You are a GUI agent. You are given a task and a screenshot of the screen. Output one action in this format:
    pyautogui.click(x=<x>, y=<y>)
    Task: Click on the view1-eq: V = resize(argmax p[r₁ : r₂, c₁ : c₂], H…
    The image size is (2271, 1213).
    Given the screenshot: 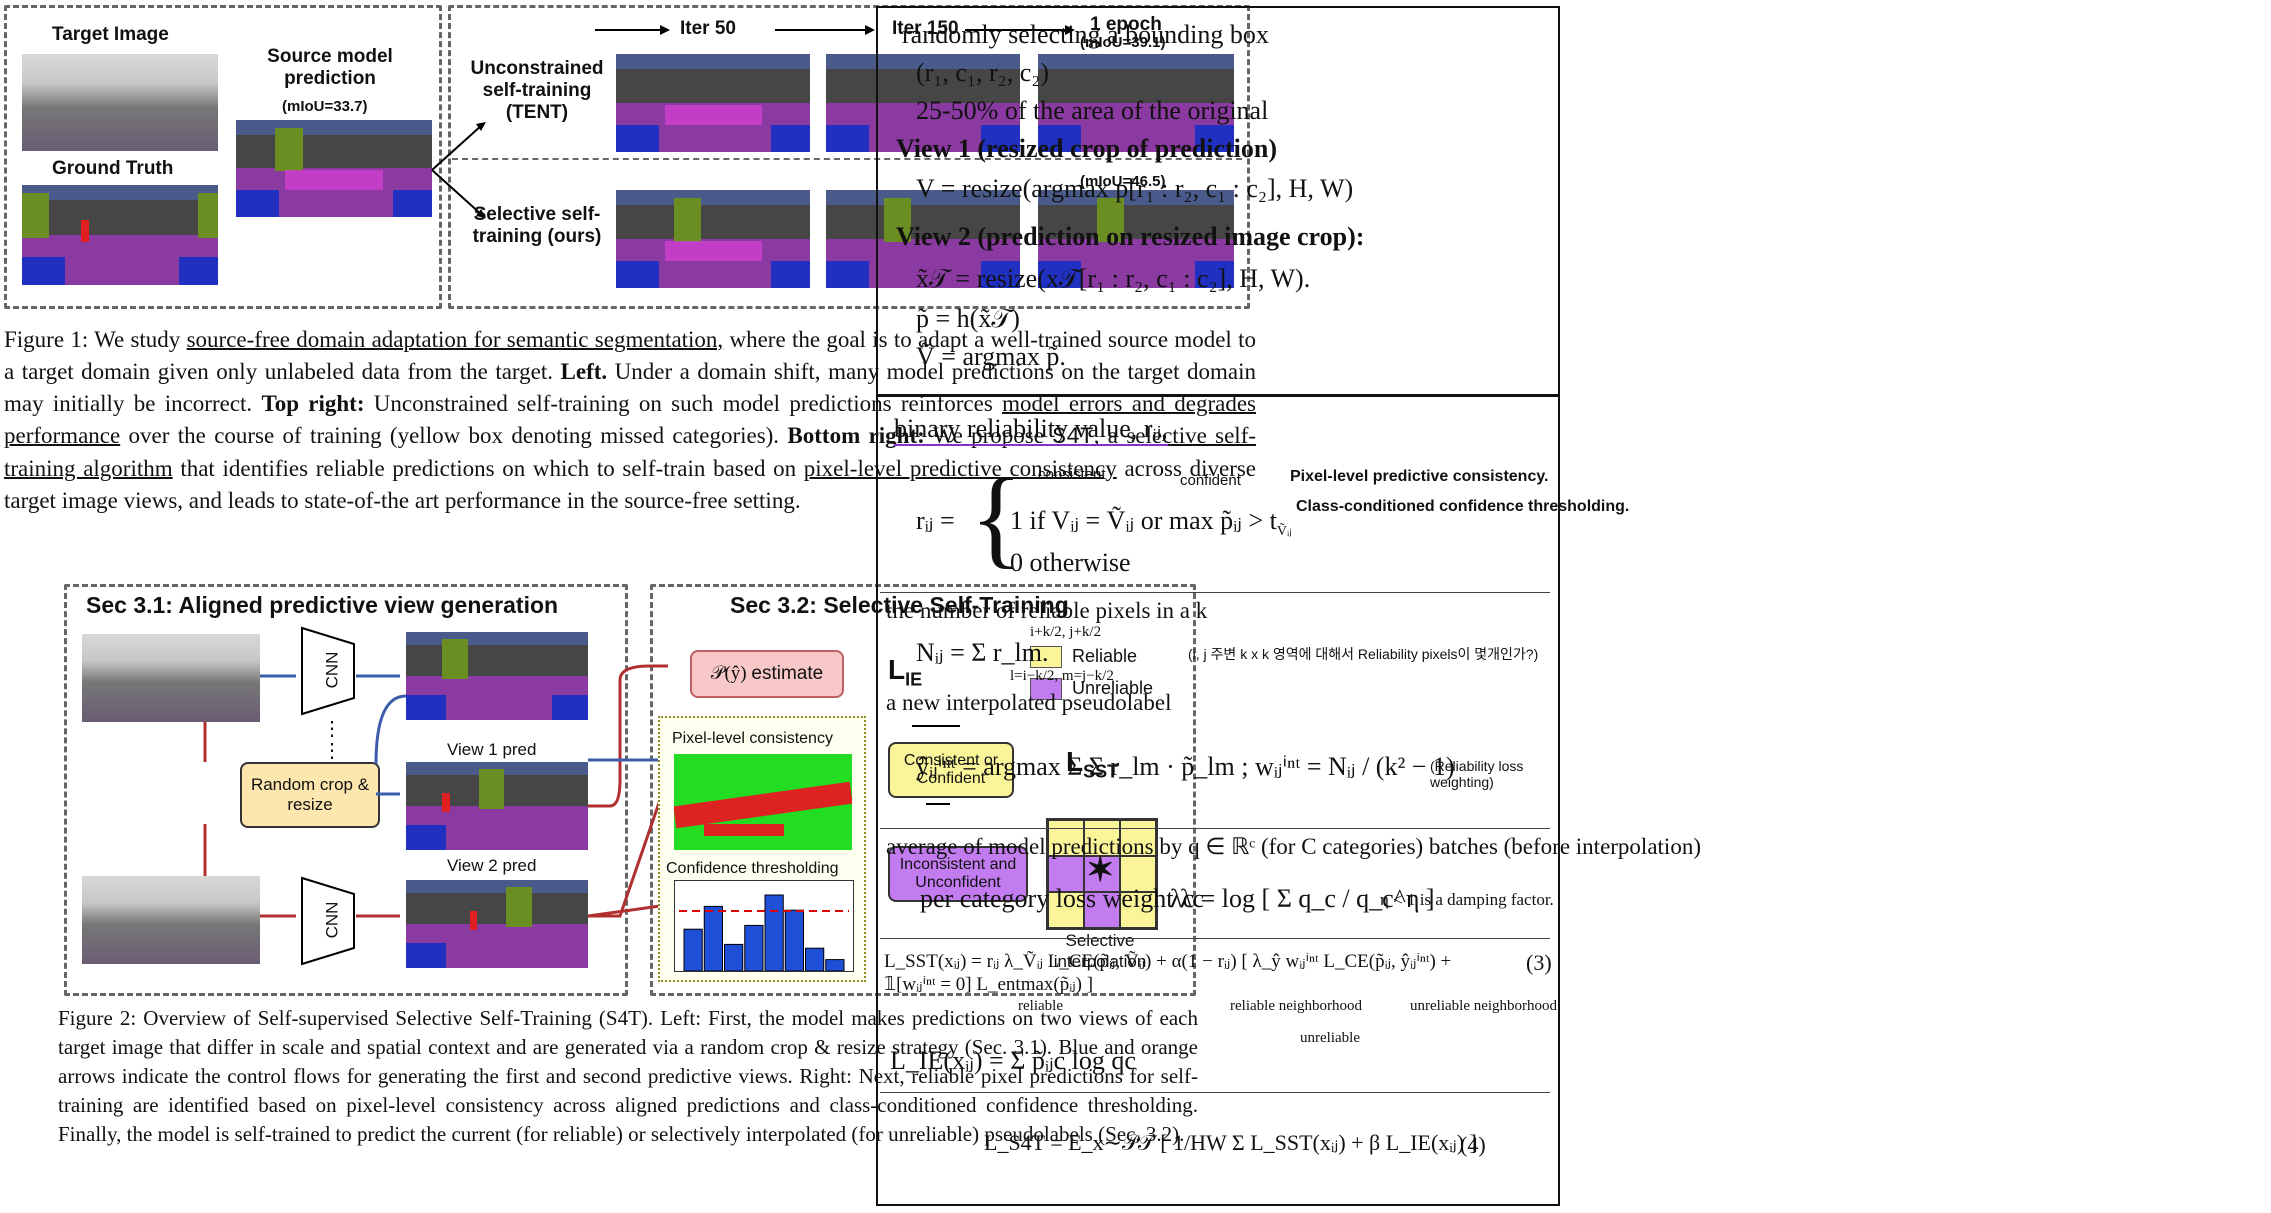 What is the action you would take?
    pyautogui.click(x=1135, y=188)
    